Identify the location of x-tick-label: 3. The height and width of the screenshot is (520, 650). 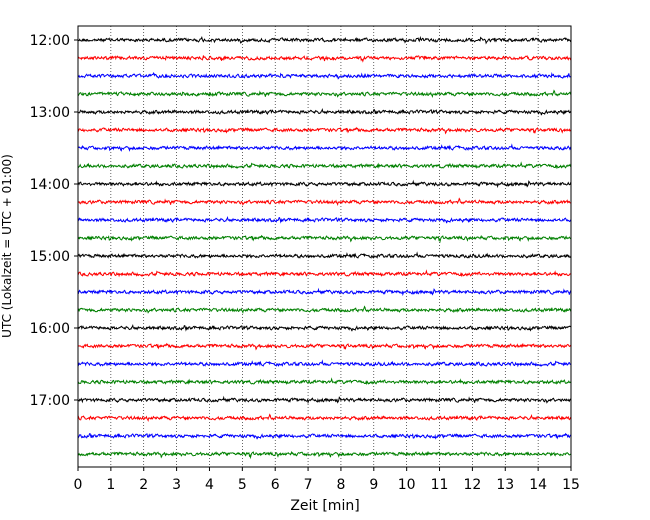
(176, 485).